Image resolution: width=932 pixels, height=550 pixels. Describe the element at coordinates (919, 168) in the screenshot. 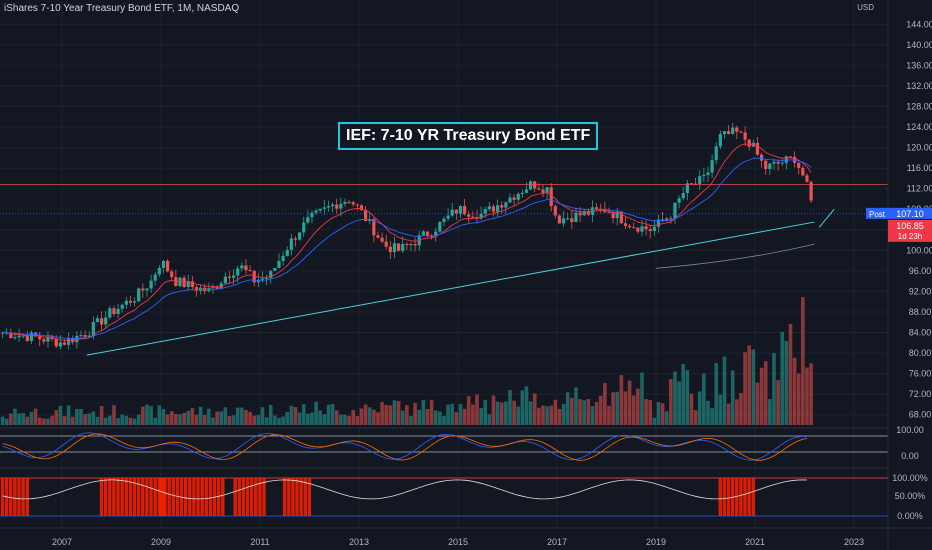

I see `price-tick-label: 116.00` at that location.